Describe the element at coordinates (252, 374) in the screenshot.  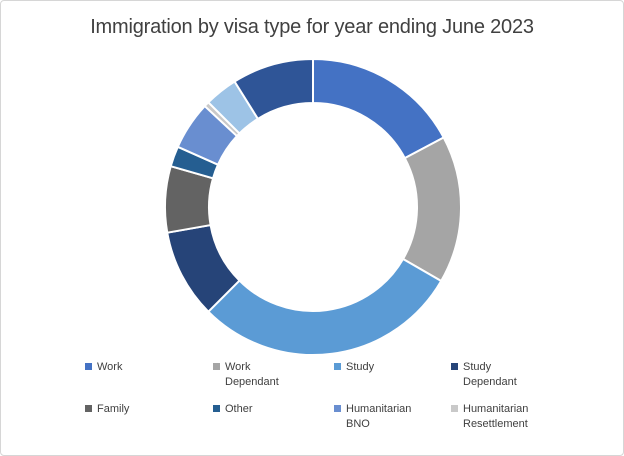
I see `legend-label: Work Dependant` at that location.